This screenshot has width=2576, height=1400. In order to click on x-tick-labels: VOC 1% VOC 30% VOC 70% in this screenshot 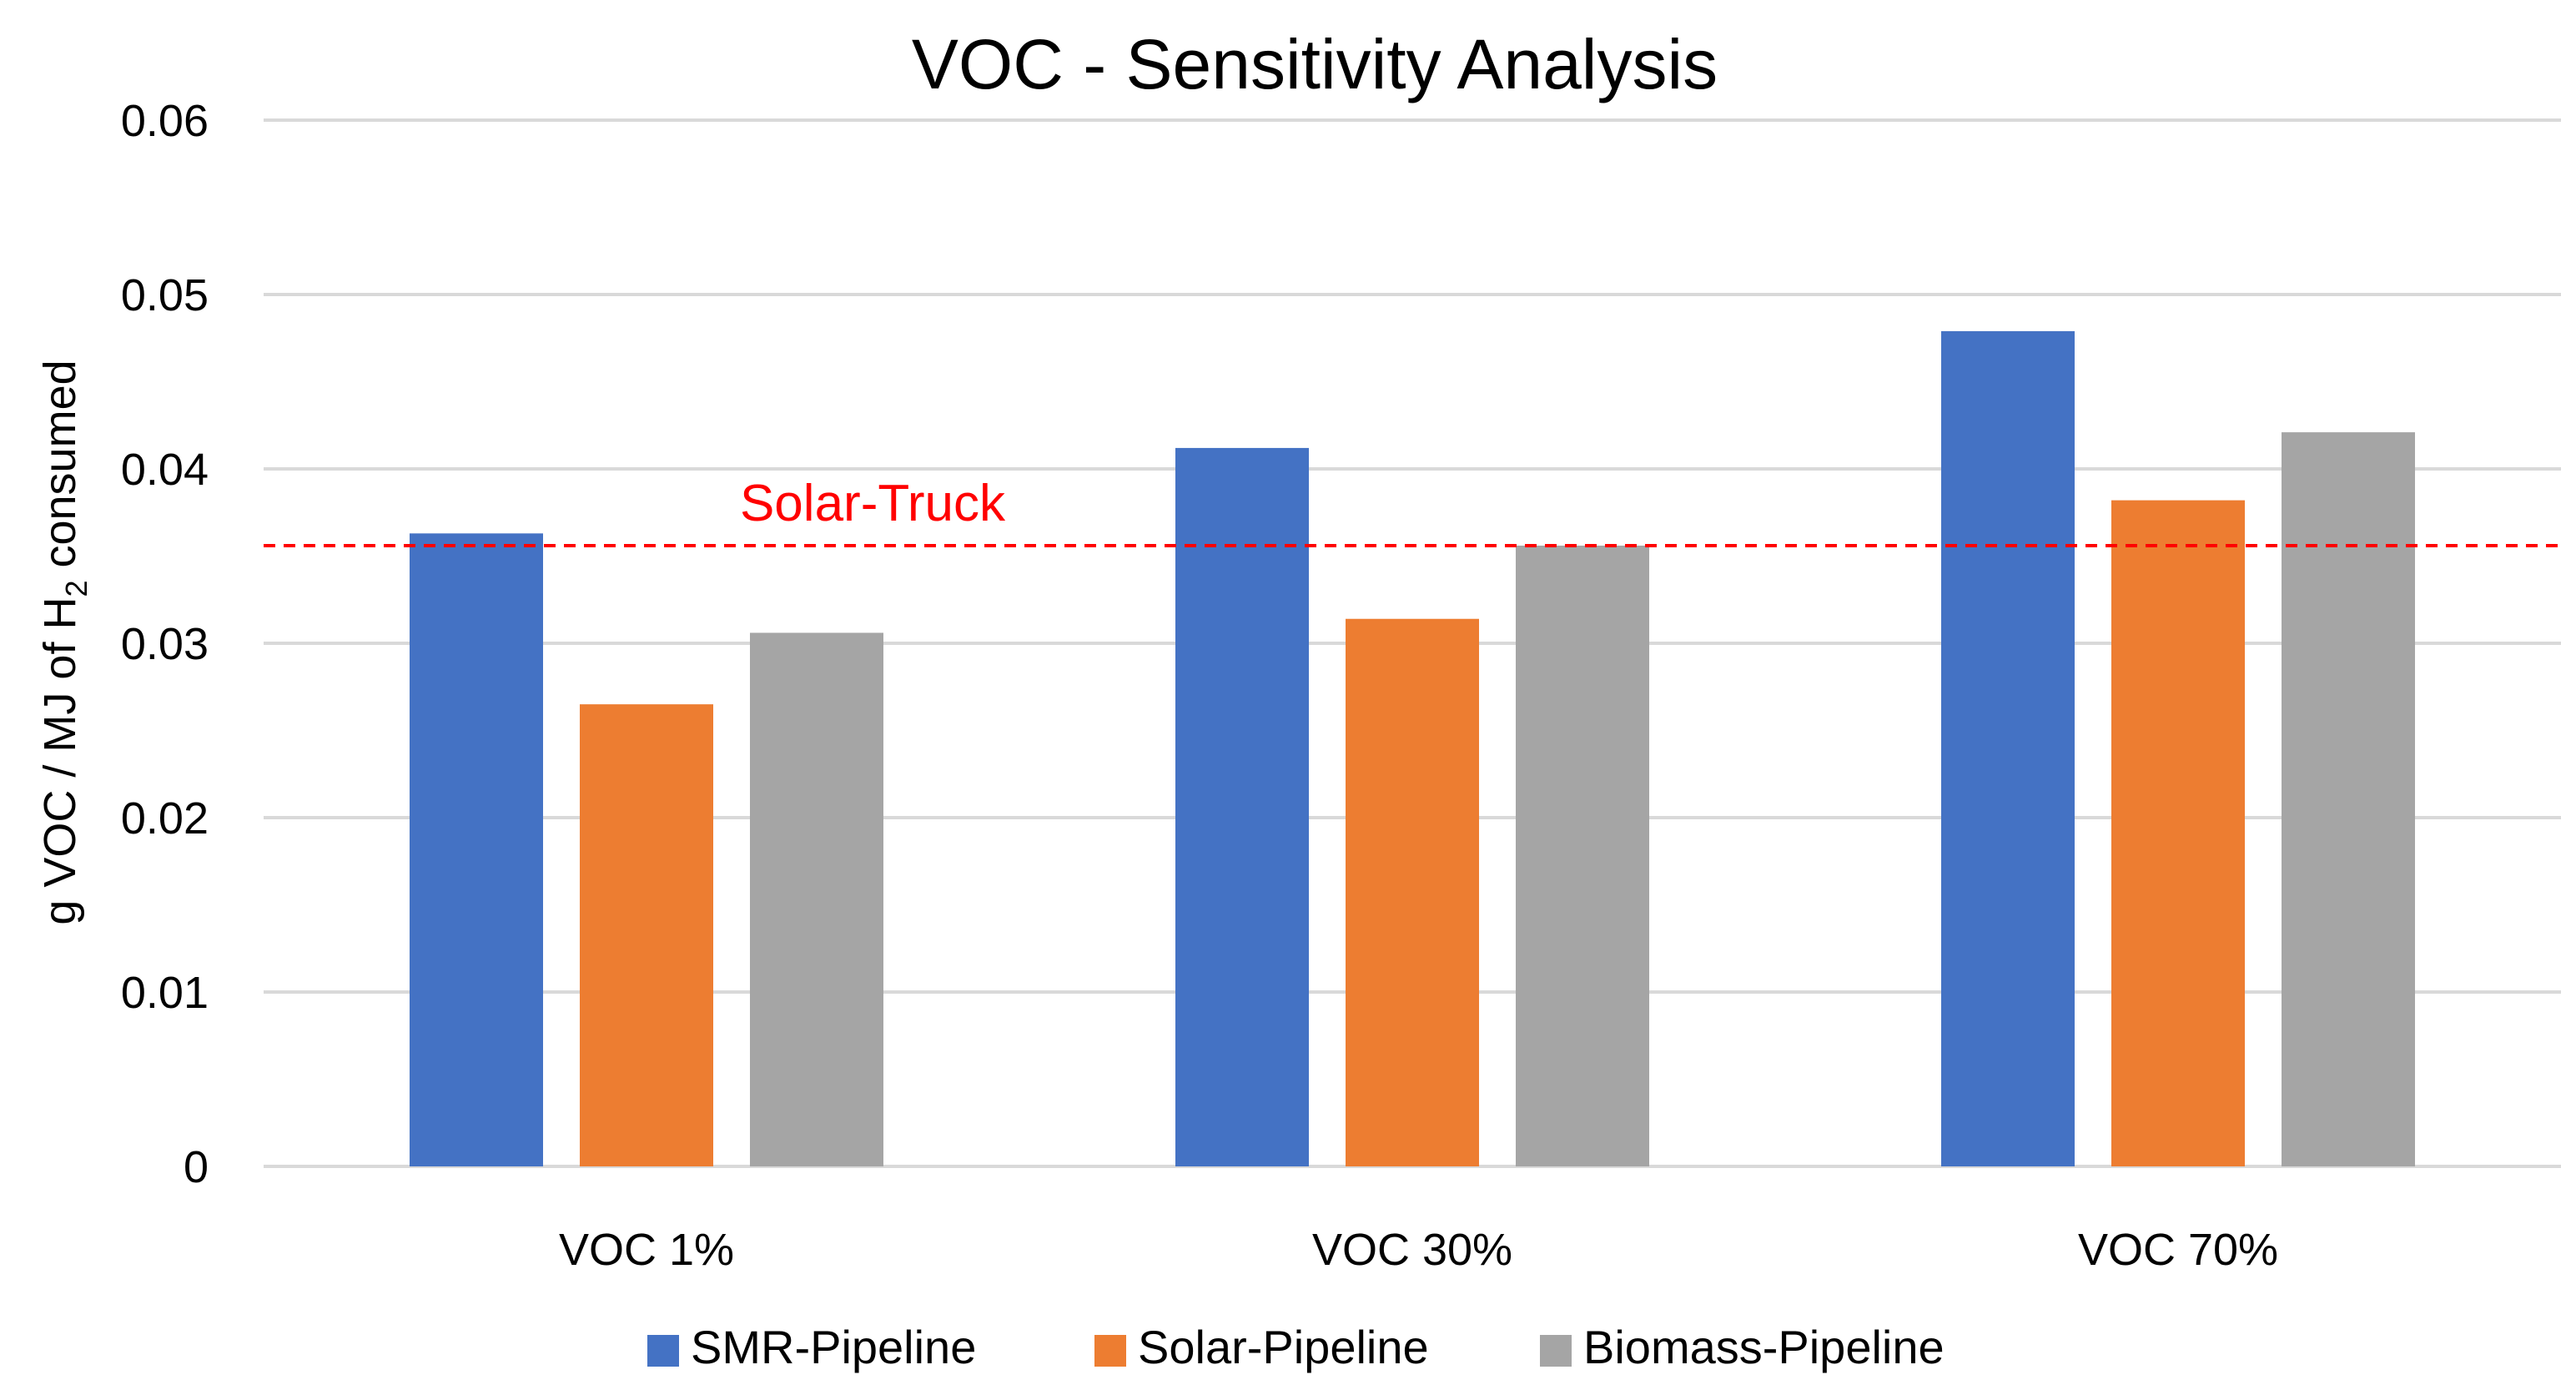, I will do `click(1418, 1250)`.